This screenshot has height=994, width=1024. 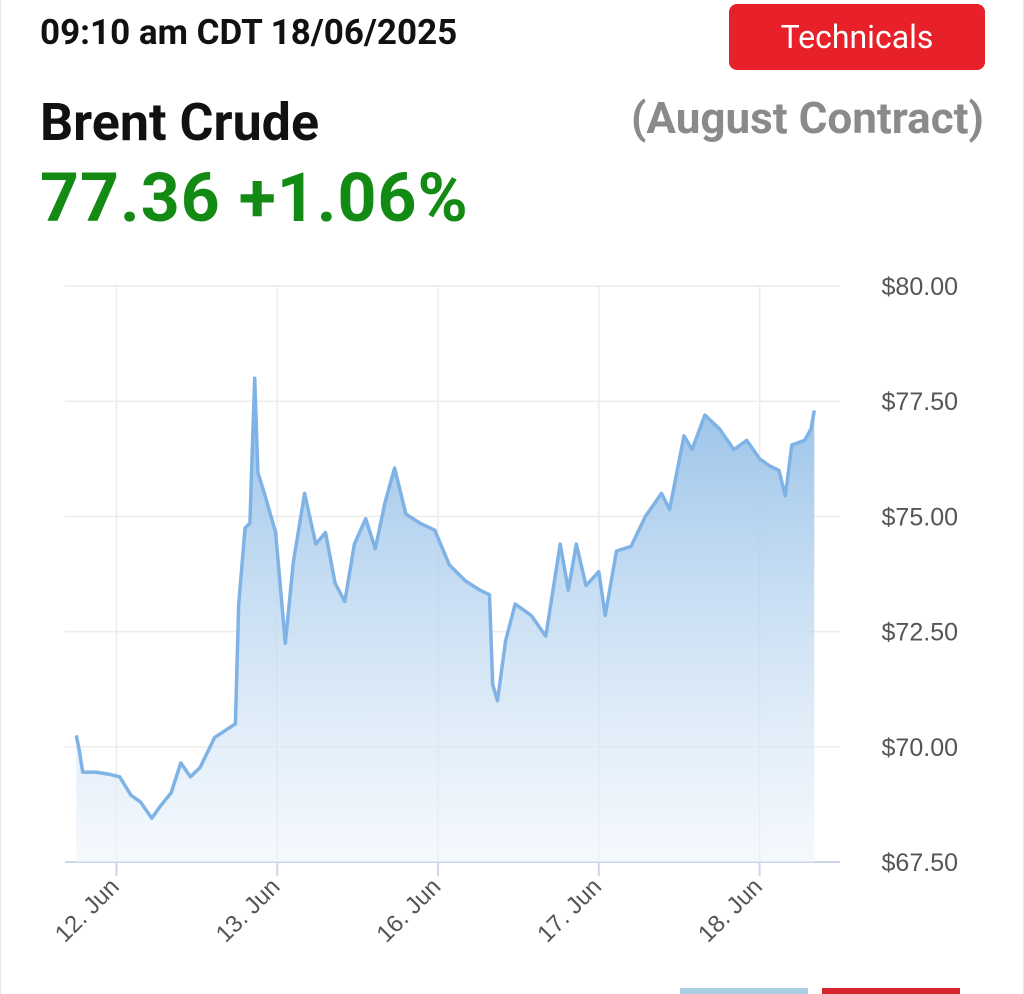 What do you see at coordinates (920, 287) in the screenshot?
I see `y-tick-label: $80.00` at bounding box center [920, 287].